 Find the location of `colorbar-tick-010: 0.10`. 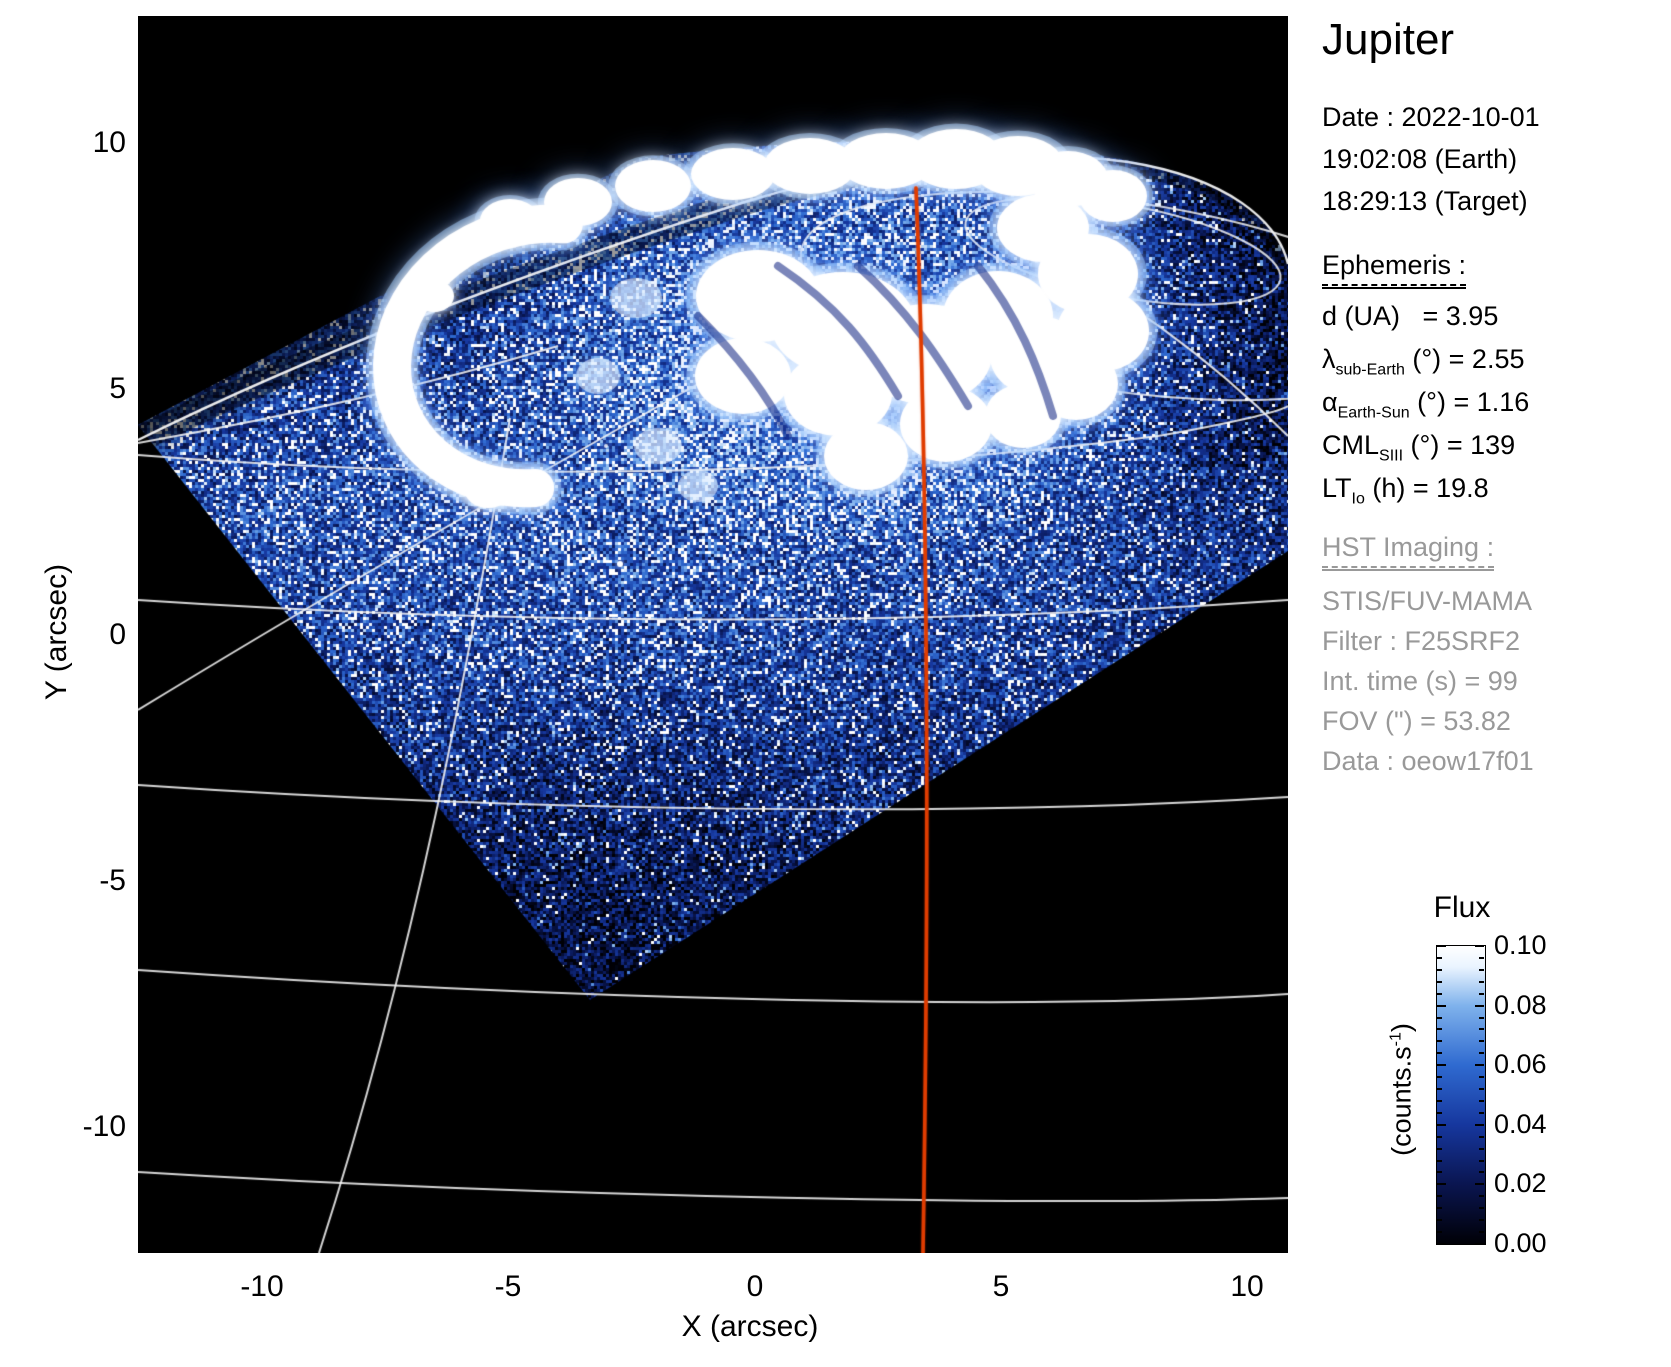

colorbar-tick-010: 0.10 is located at coordinates (1520, 945).